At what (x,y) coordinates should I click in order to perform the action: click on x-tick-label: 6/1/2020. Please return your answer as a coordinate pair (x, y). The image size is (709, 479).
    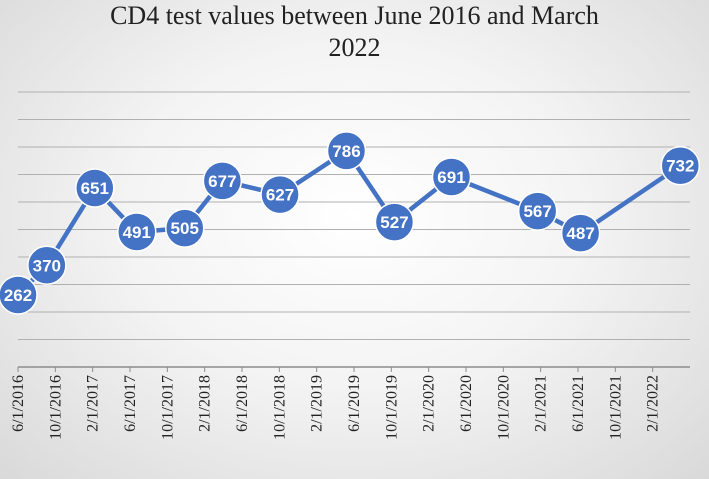
    Looking at the image, I should click on (466, 403).